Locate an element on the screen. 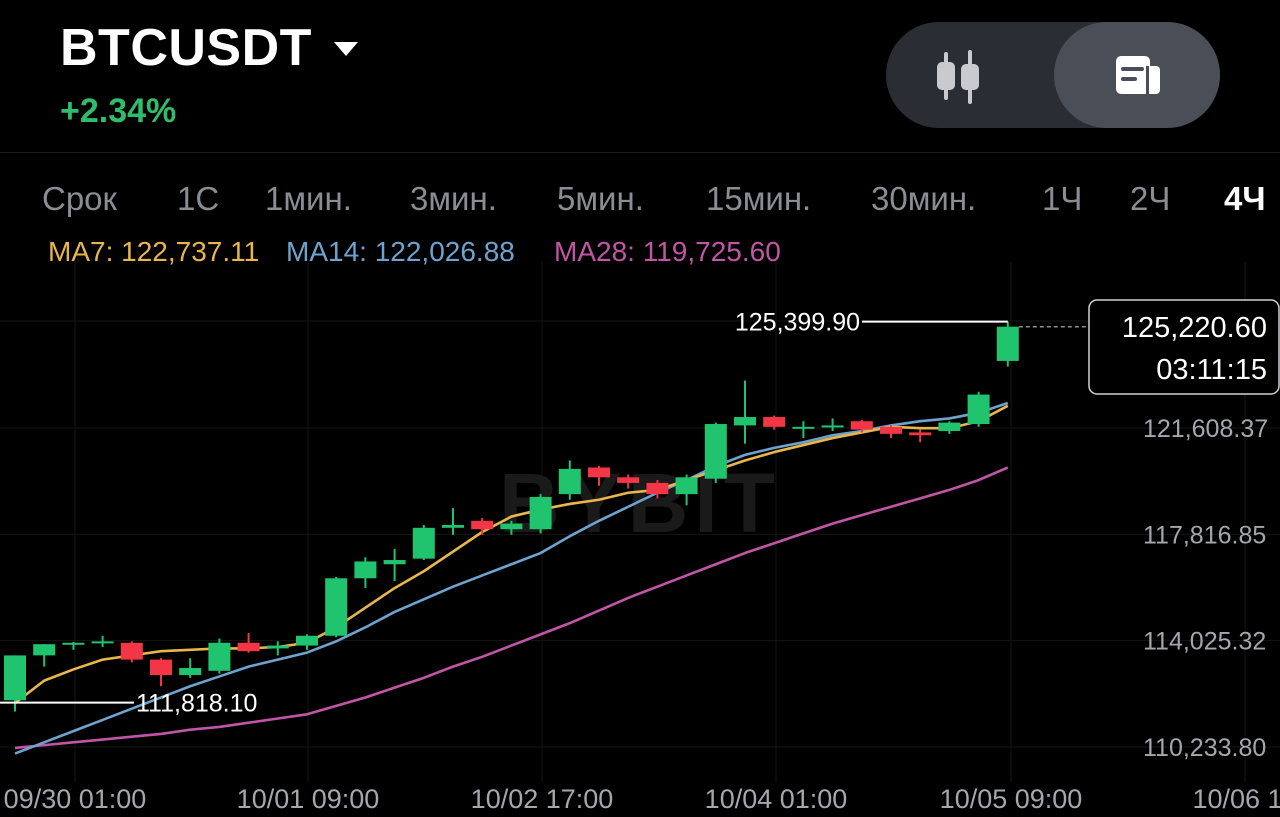 The image size is (1280, 817). timeframe-term: Срок is located at coordinates (79, 198).